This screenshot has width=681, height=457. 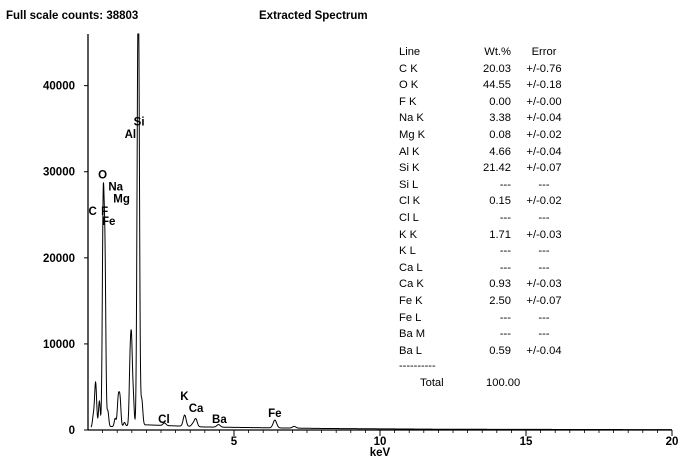 I want to click on row-error: +/-0.76, so click(x=544, y=68).